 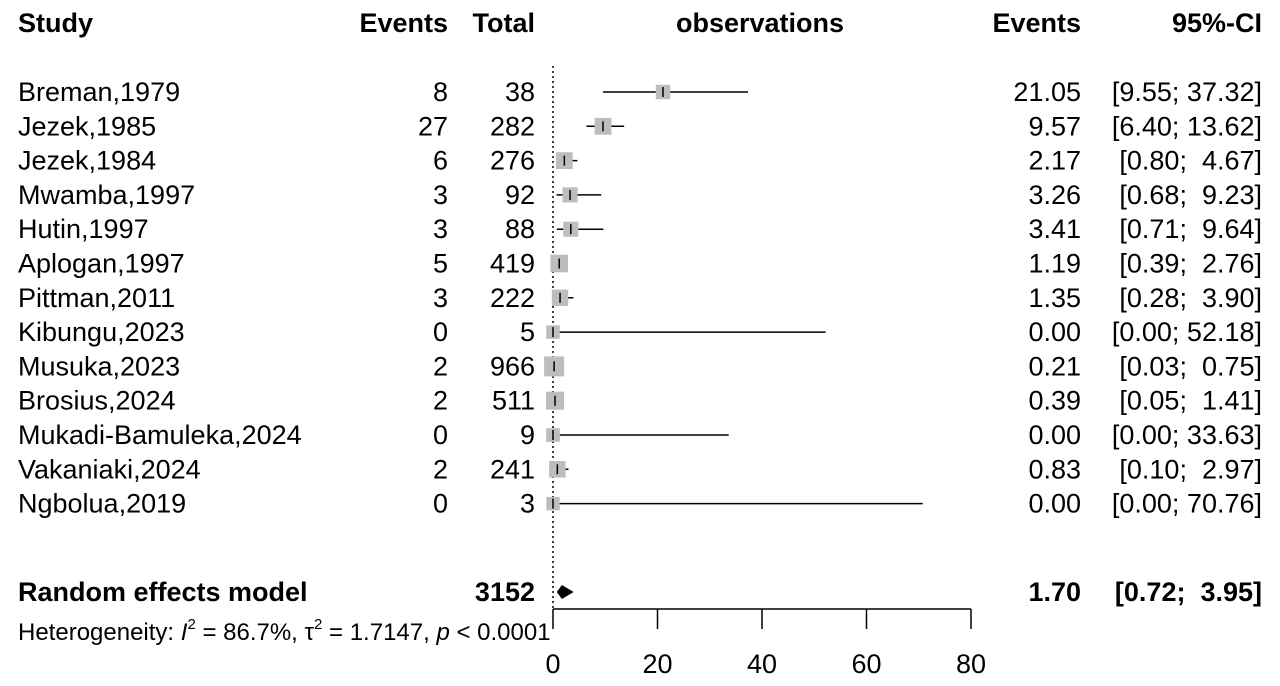 I want to click on x-tick-label: 0, so click(x=552, y=664).